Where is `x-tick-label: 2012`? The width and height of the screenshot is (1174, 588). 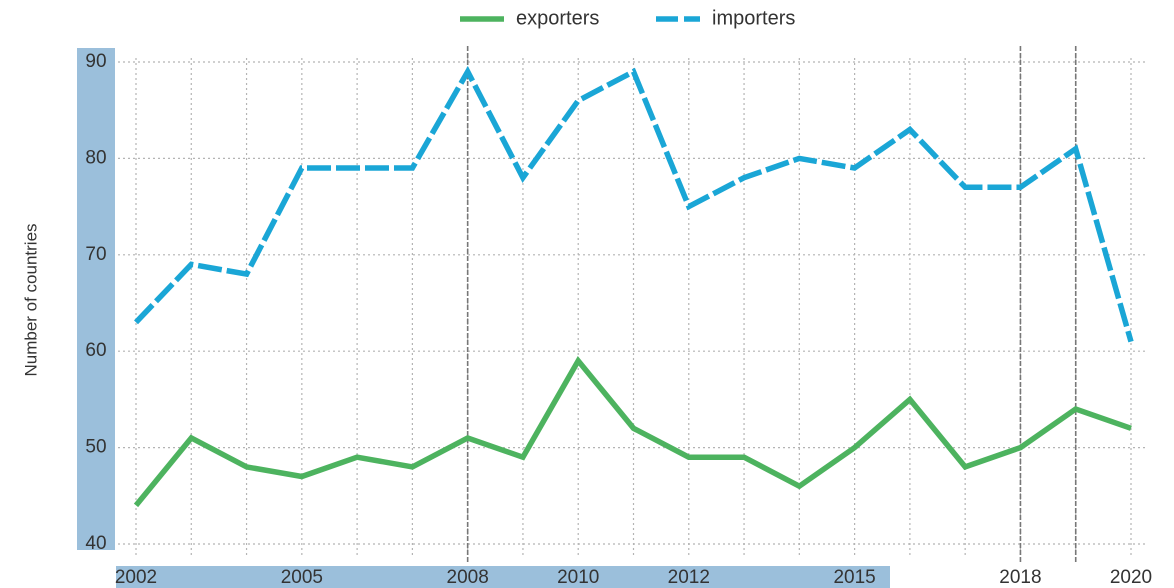
x-tick-label: 2012 is located at coordinates (689, 577).